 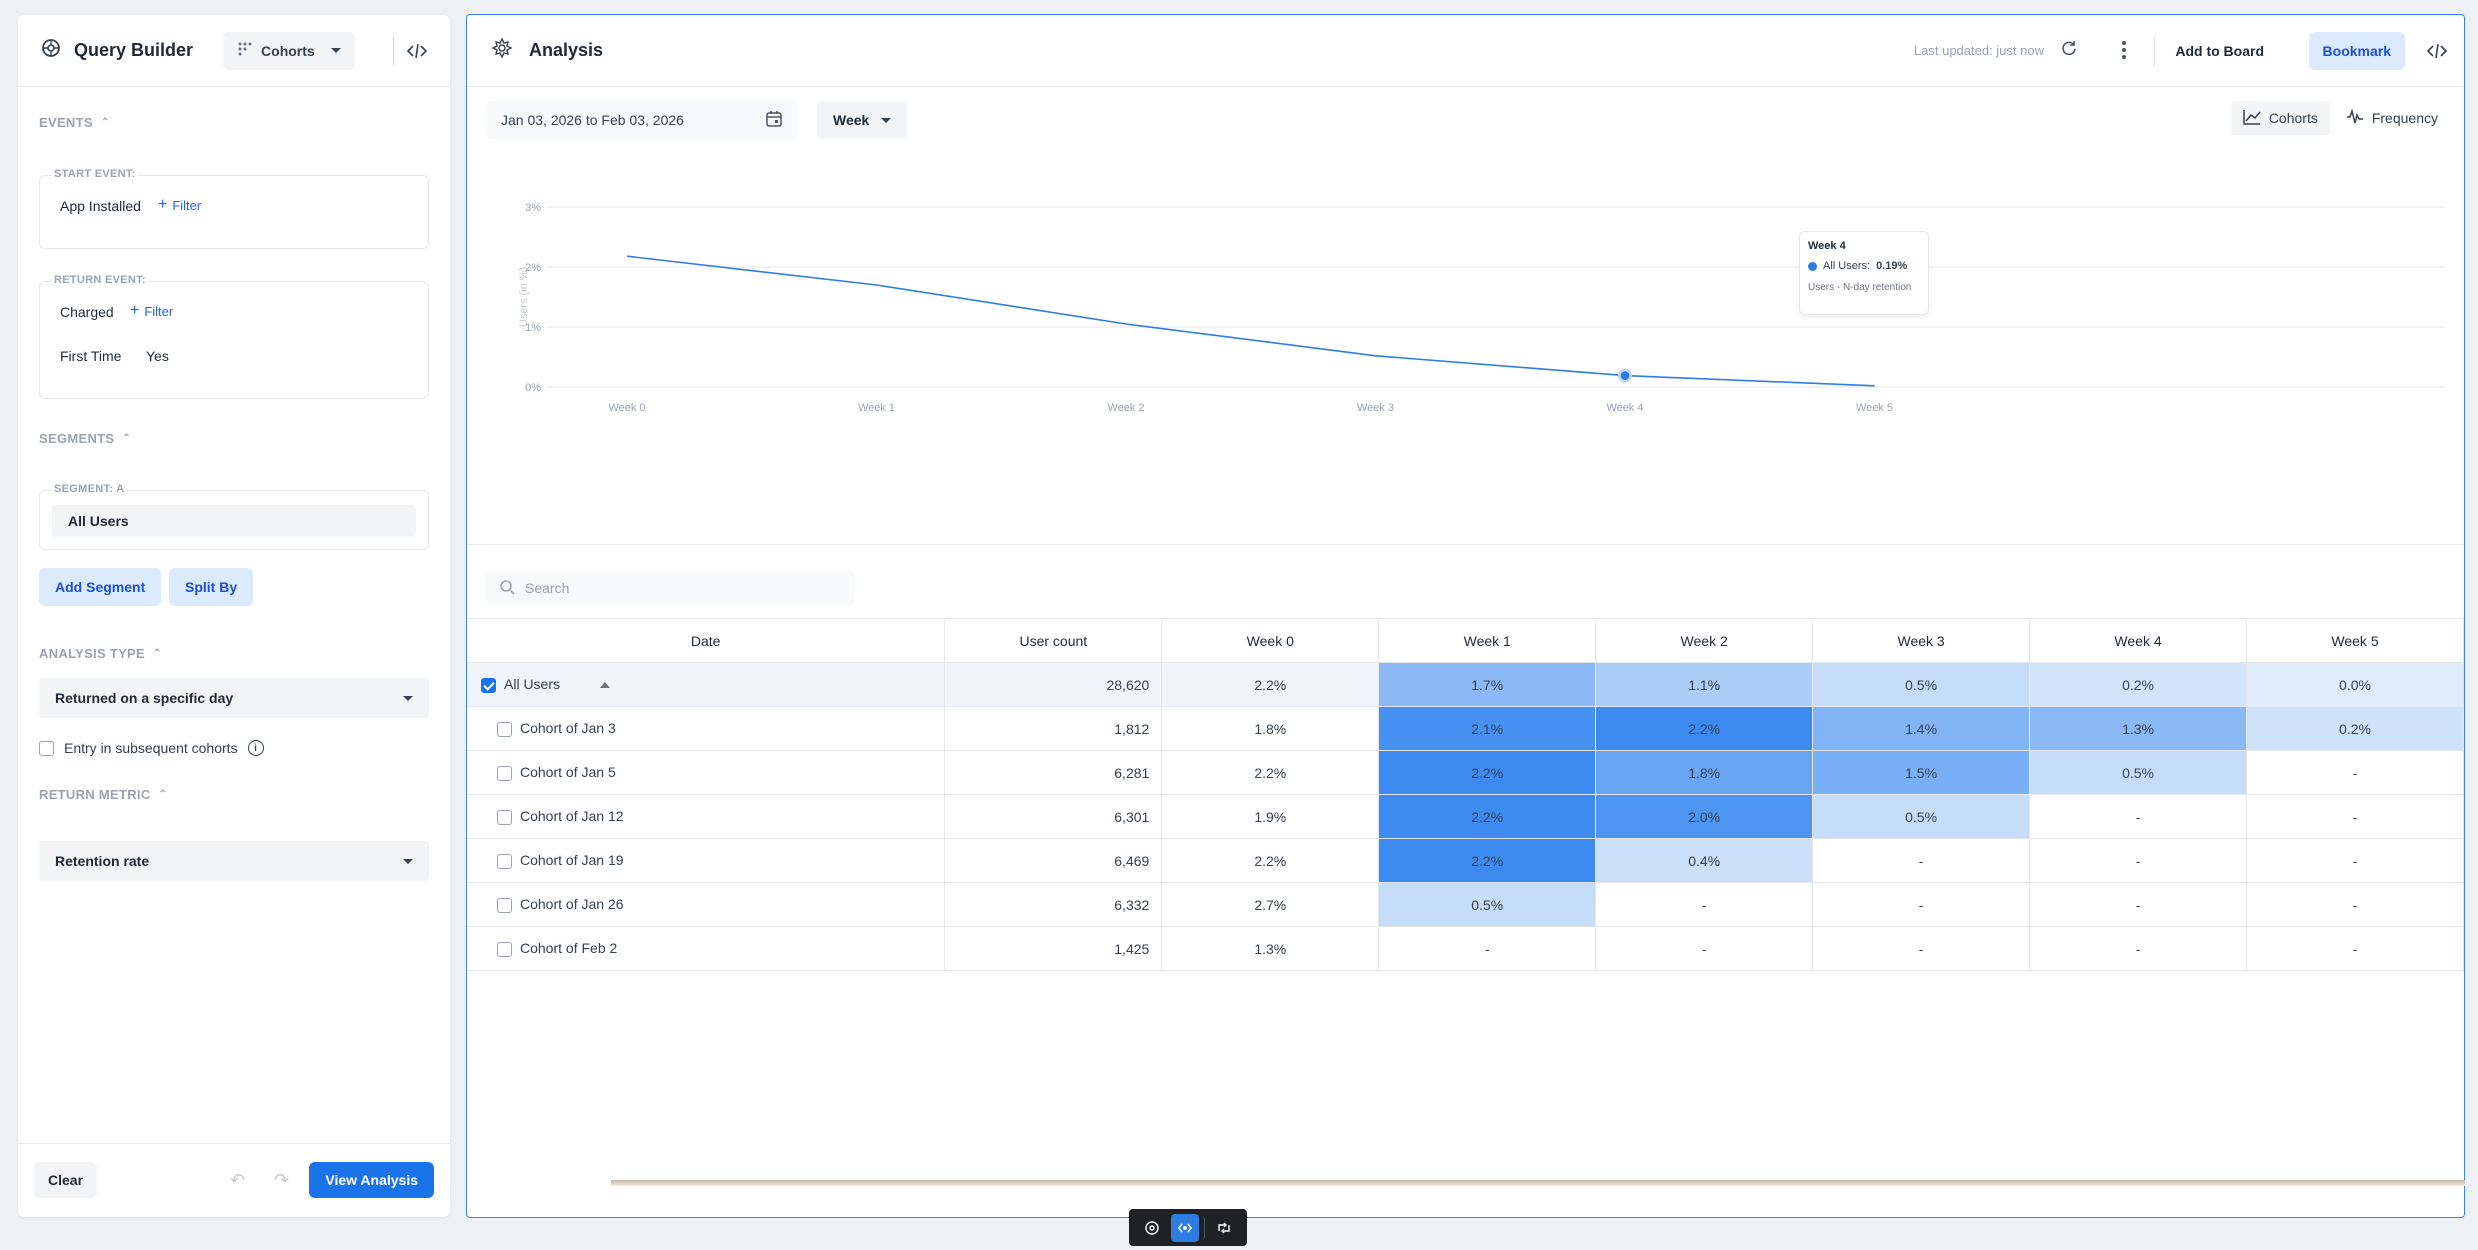 What do you see at coordinates (1487, 640) in the screenshot?
I see `column-header: Week 1` at bounding box center [1487, 640].